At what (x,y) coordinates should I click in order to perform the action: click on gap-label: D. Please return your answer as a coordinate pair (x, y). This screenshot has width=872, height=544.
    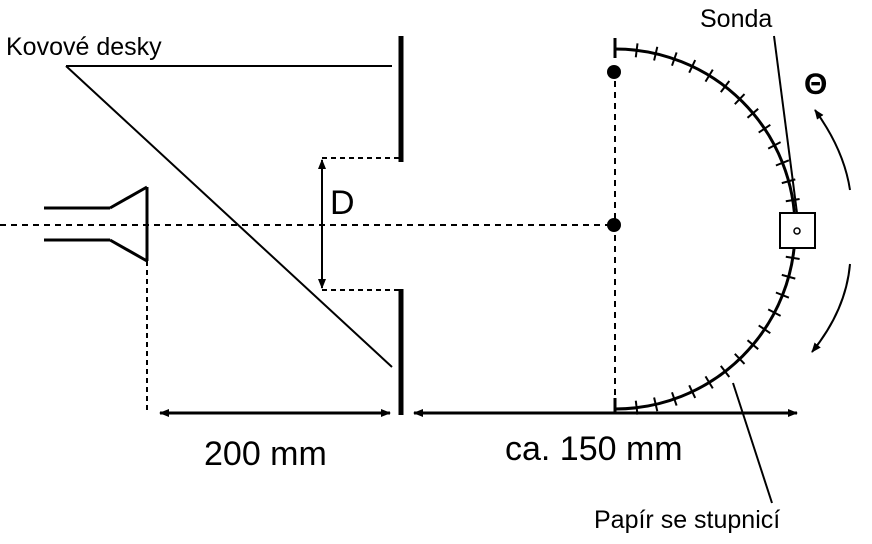
    Looking at the image, I should click on (342, 203).